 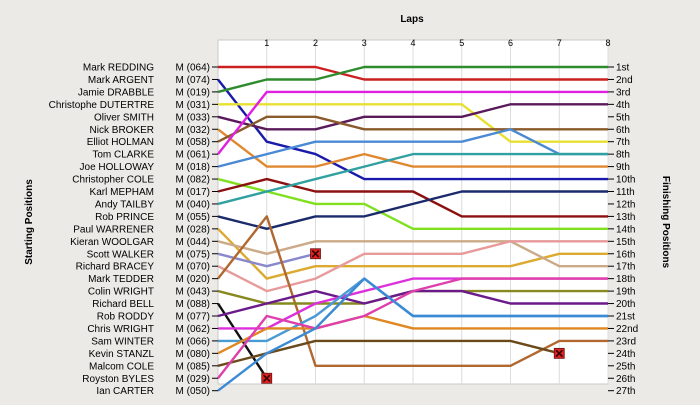 What do you see at coordinates (193, 379) in the screenshot?
I see `rider-category: M (029)` at bounding box center [193, 379].